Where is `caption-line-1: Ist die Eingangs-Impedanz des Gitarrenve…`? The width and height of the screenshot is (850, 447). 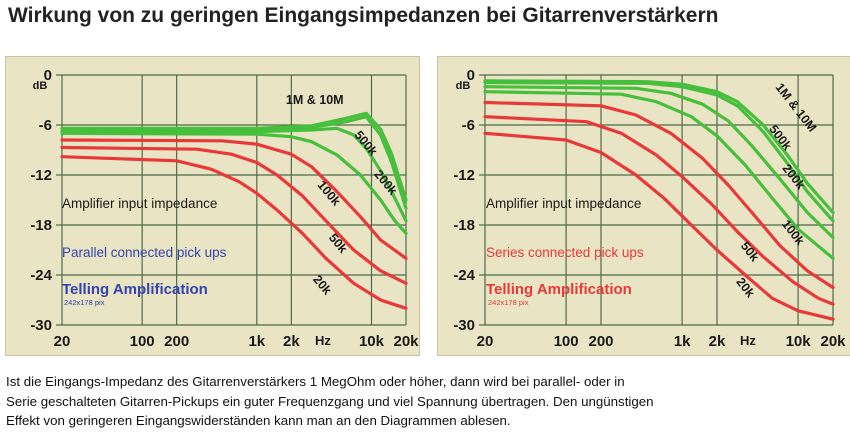
caption-line-1: Ist die Eingangs-Impedanz des Gitarrenve… is located at coordinates (315, 381).